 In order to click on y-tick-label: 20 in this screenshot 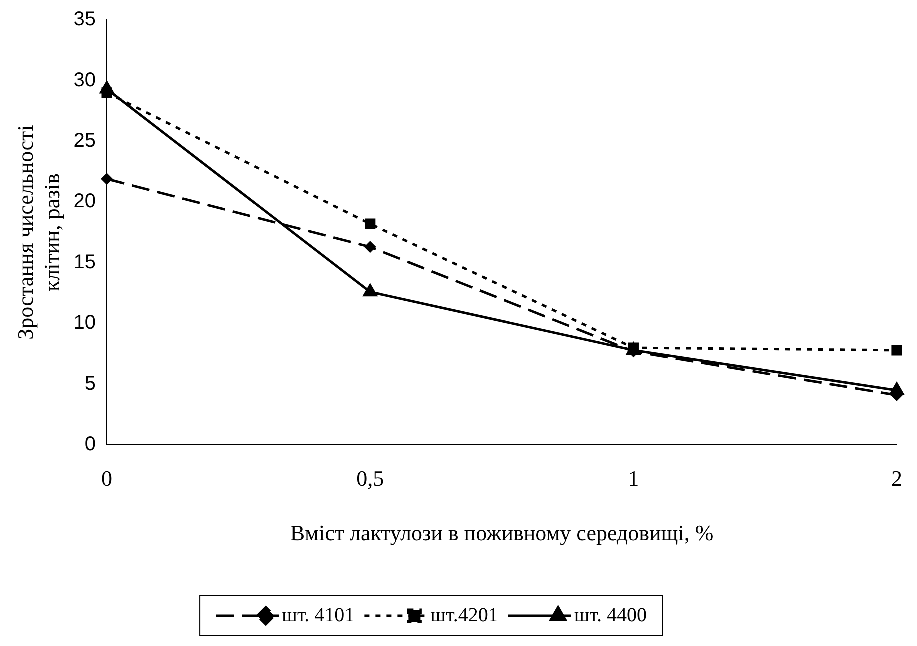, I will do `click(85, 201)`.